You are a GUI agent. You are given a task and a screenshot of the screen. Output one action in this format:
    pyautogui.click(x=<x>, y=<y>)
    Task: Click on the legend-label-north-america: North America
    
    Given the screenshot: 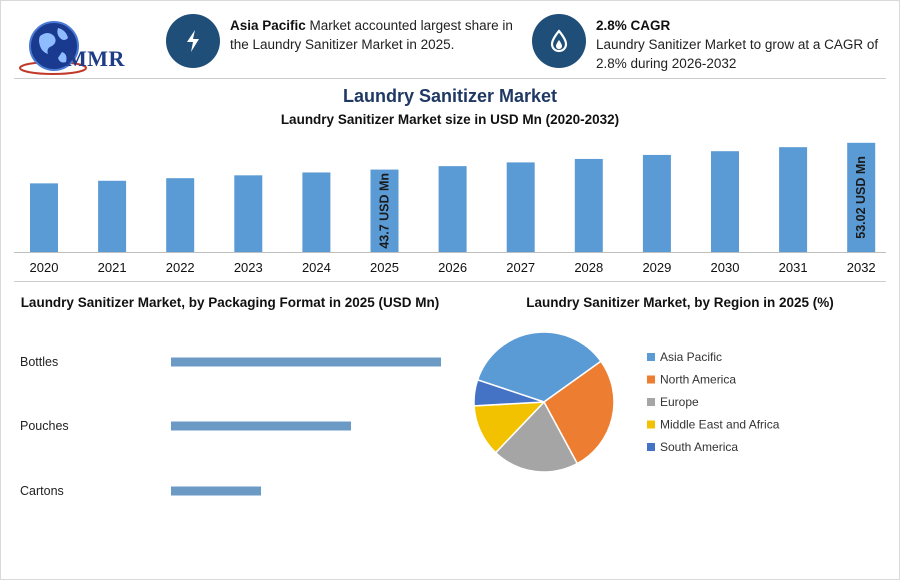 What is the action you would take?
    pyautogui.click(x=698, y=380)
    